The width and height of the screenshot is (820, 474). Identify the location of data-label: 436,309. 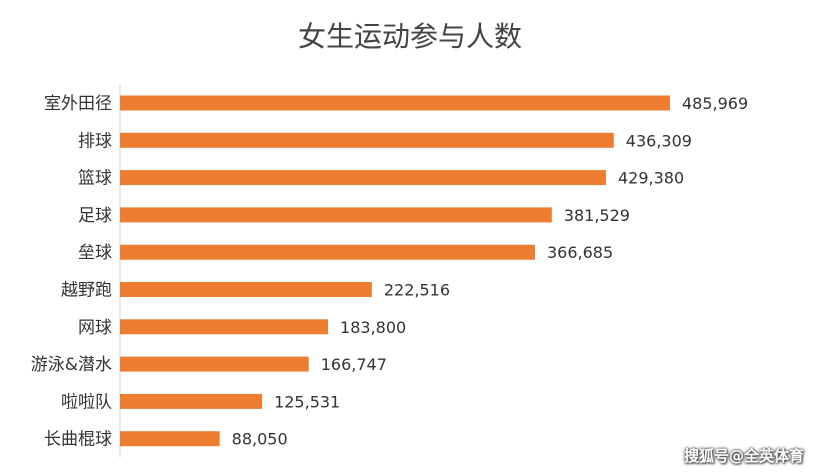
(659, 140).